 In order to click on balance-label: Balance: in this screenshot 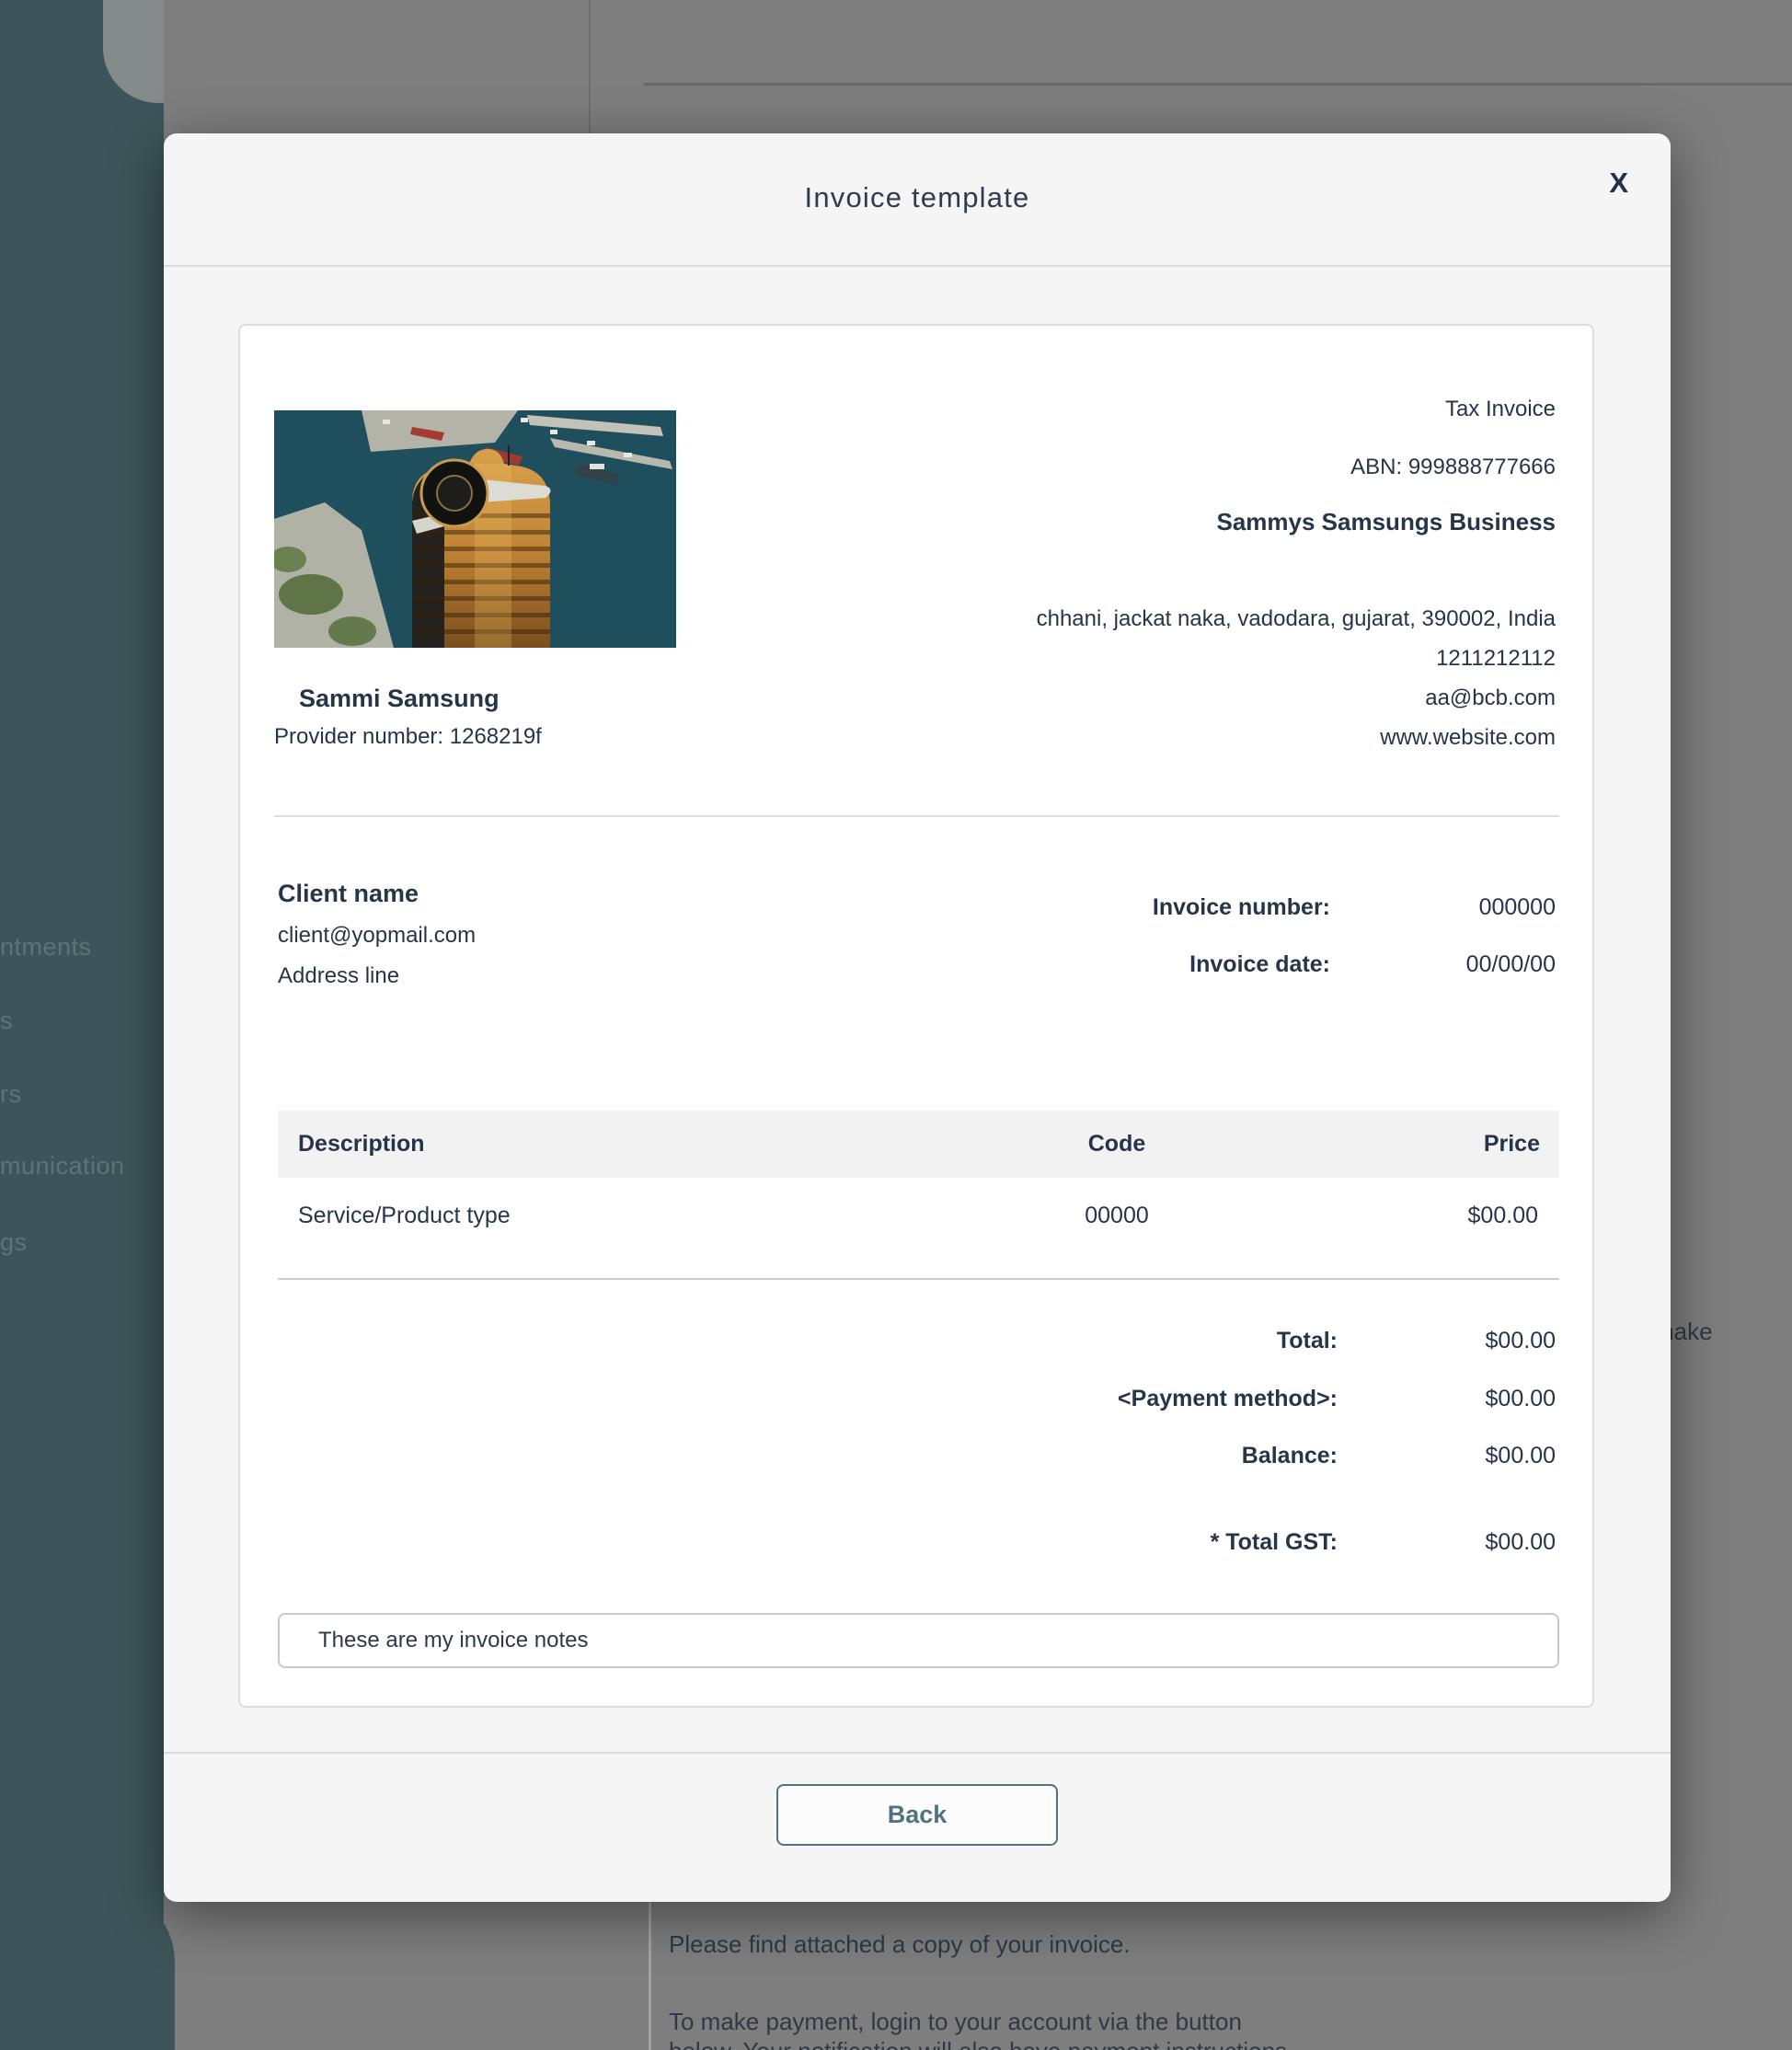, I will do `click(1289, 1456)`.